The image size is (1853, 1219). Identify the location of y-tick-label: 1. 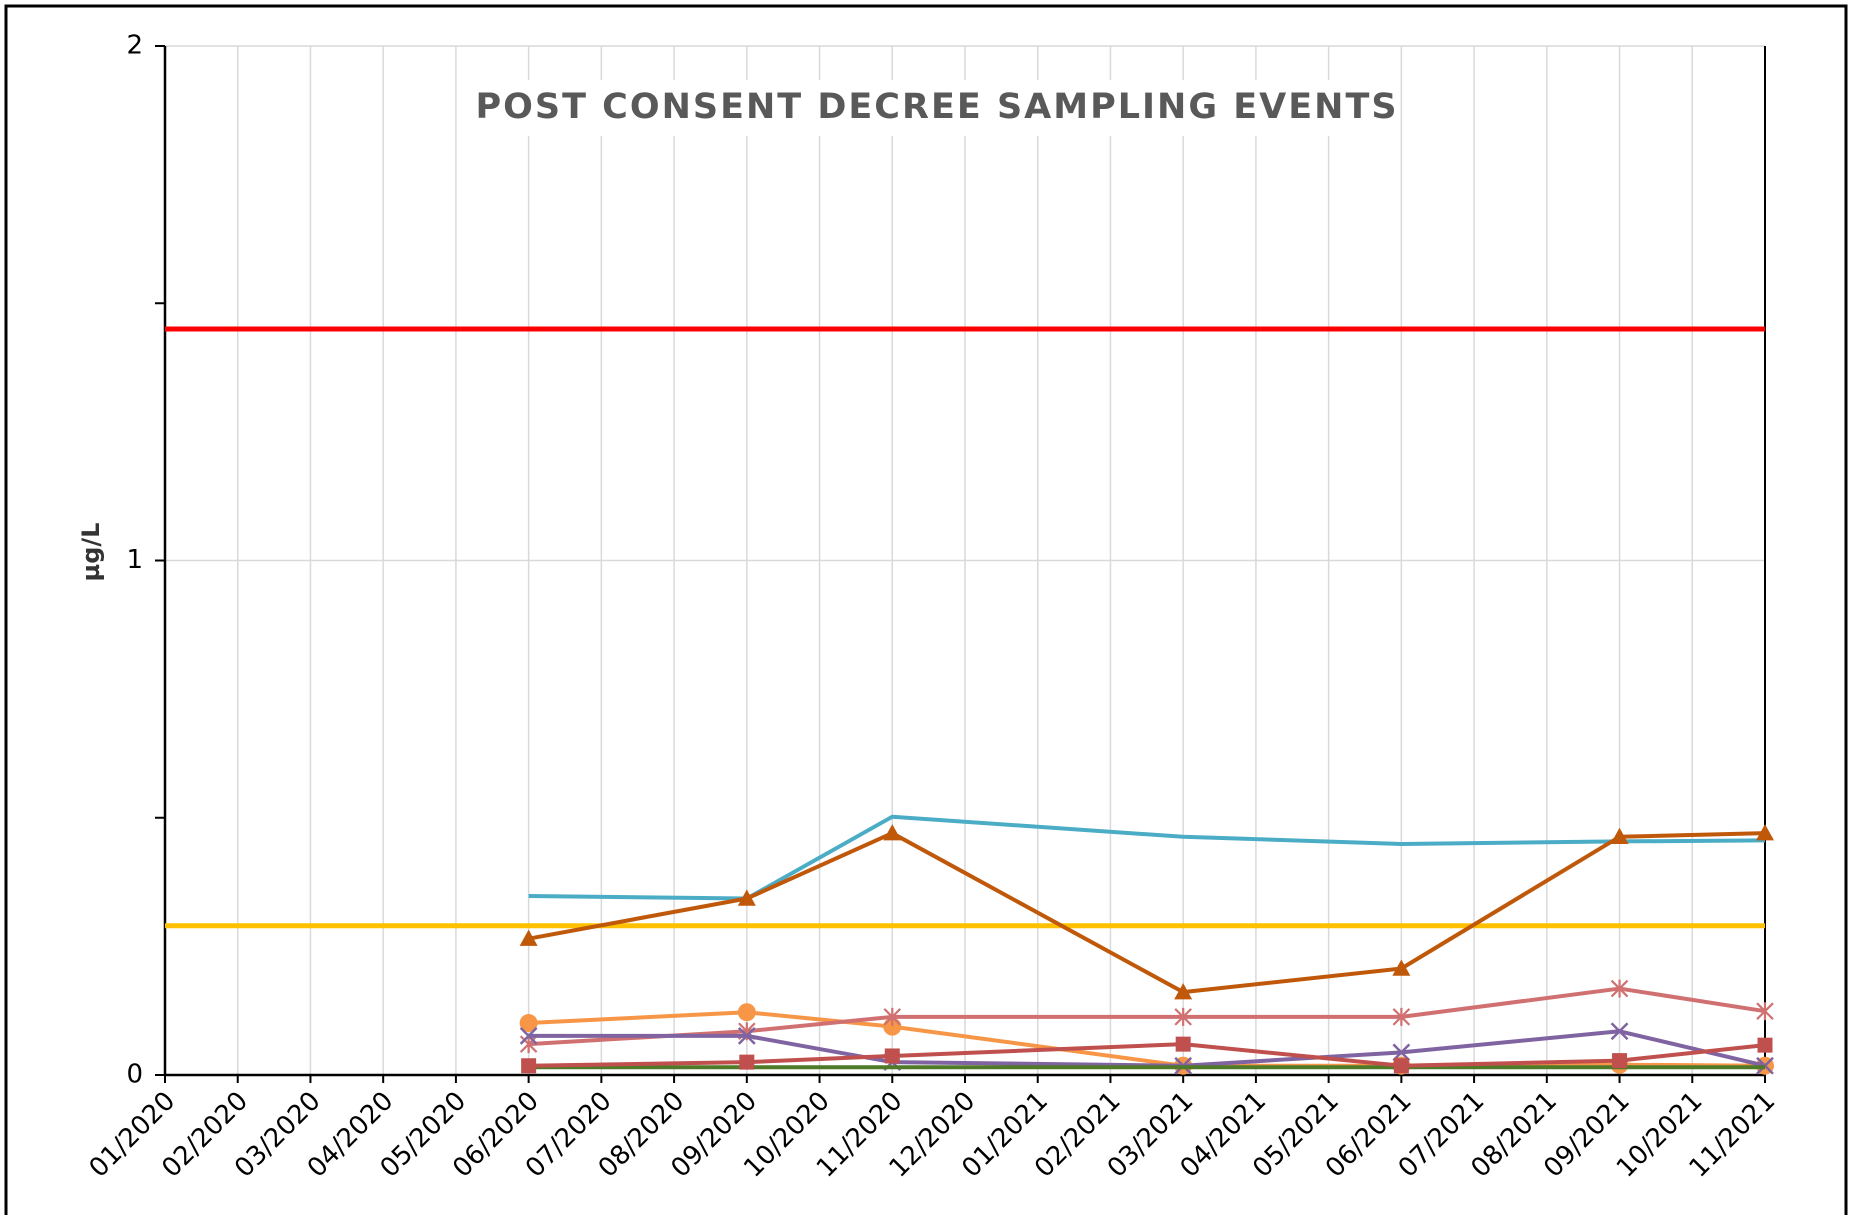
(134, 560).